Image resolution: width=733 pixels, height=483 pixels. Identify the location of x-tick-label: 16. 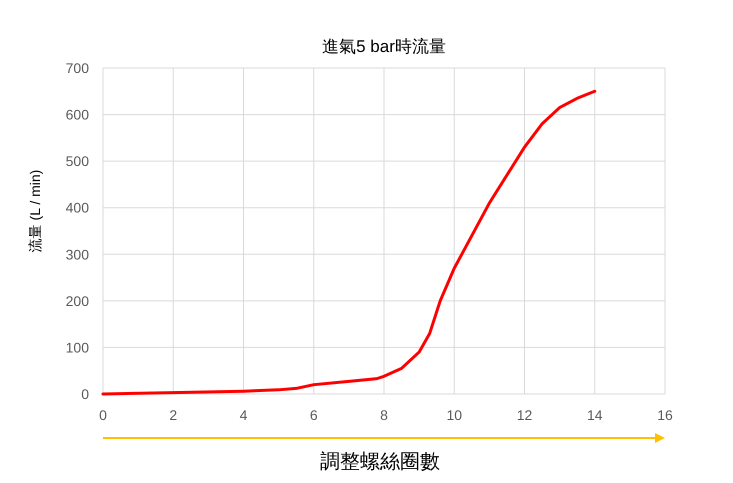
(665, 415).